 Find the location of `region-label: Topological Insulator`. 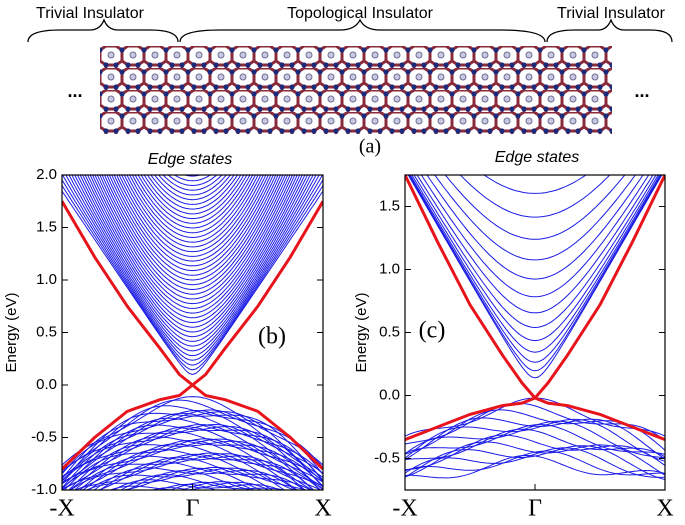

region-label: Topological Insulator is located at coordinates (360, 13).